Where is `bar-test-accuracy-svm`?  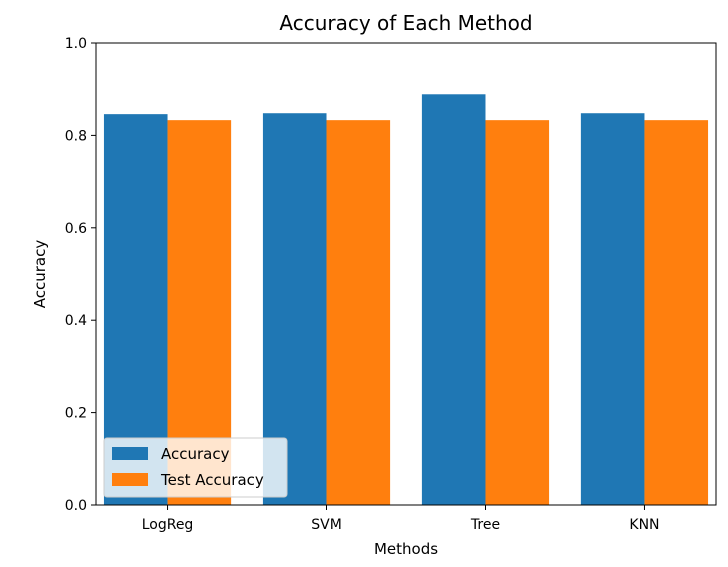
bar-test-accuracy-svm is located at coordinates (358, 313).